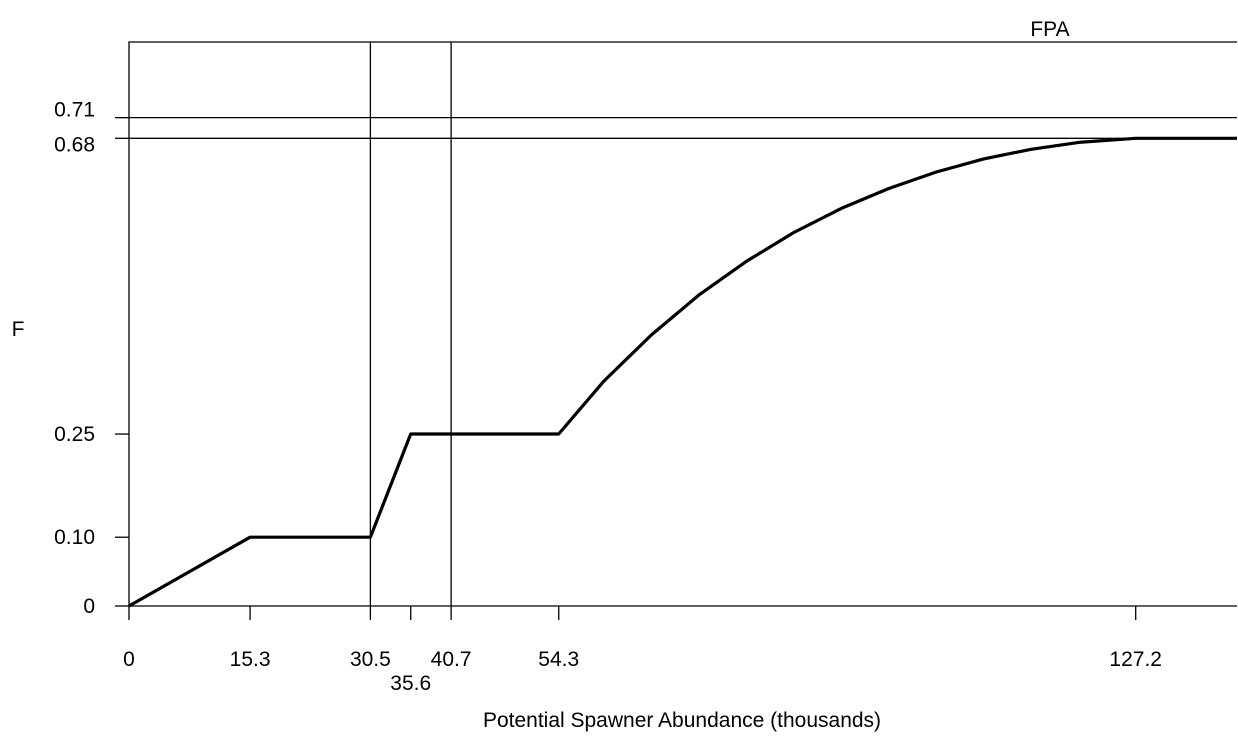 This screenshot has height=736, width=1238. I want to click on x-tick-label: 35.6, so click(410, 683).